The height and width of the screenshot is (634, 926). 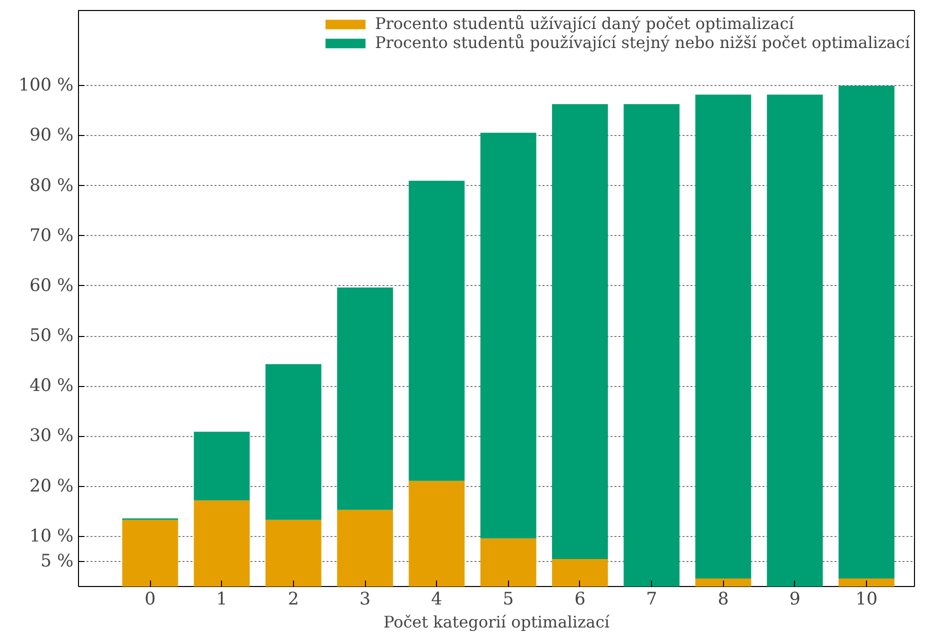 I want to click on x-tick-label: 4, so click(x=436, y=600).